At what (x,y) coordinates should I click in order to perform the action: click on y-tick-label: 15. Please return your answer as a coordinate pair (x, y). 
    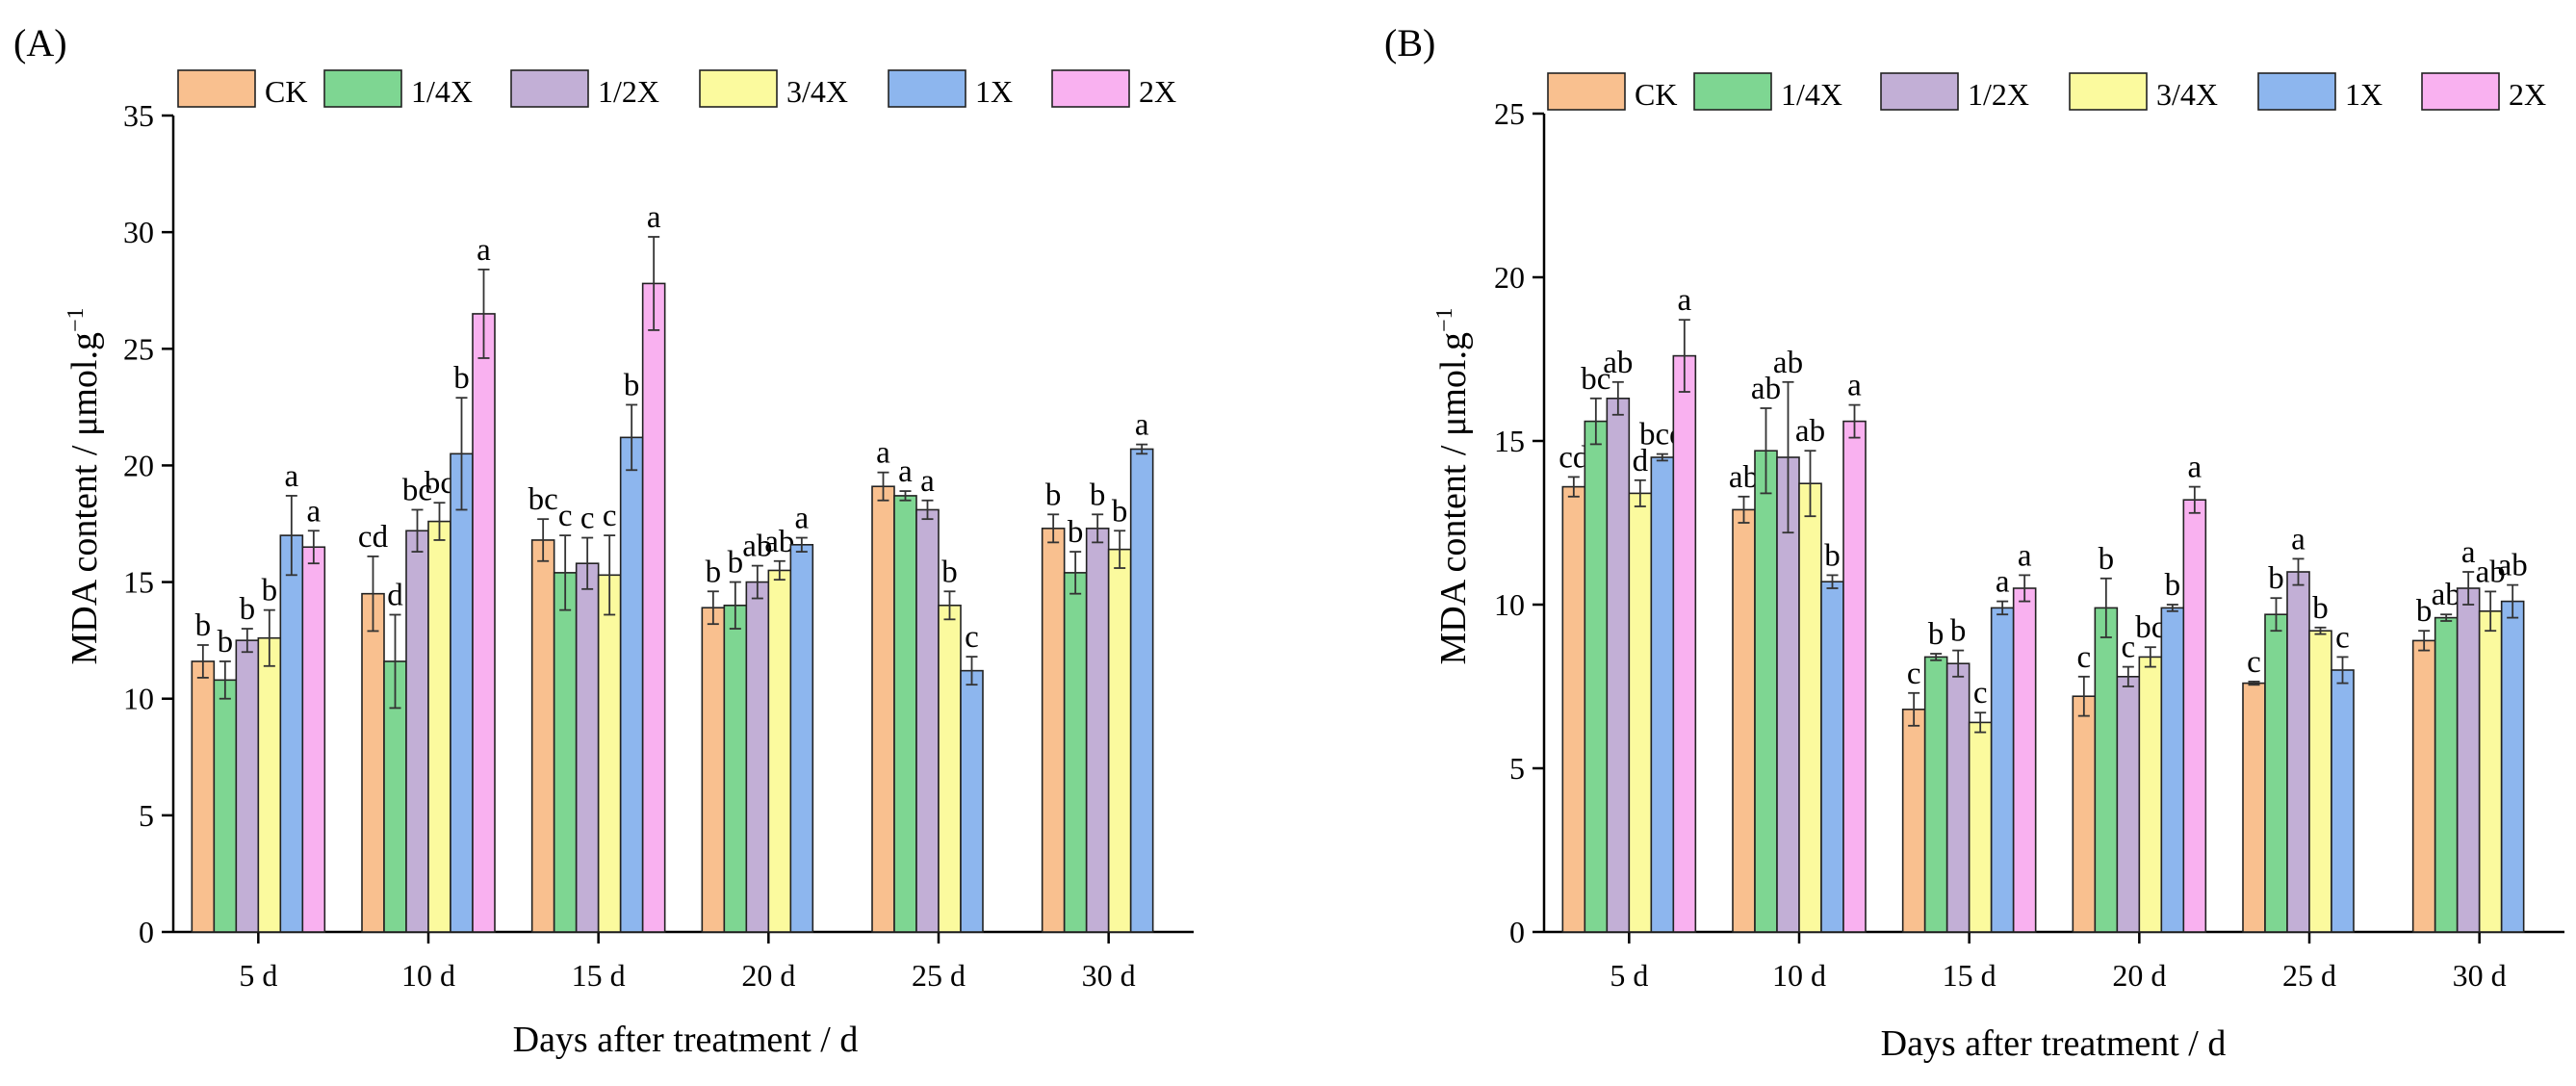
    Looking at the image, I should click on (139, 582).